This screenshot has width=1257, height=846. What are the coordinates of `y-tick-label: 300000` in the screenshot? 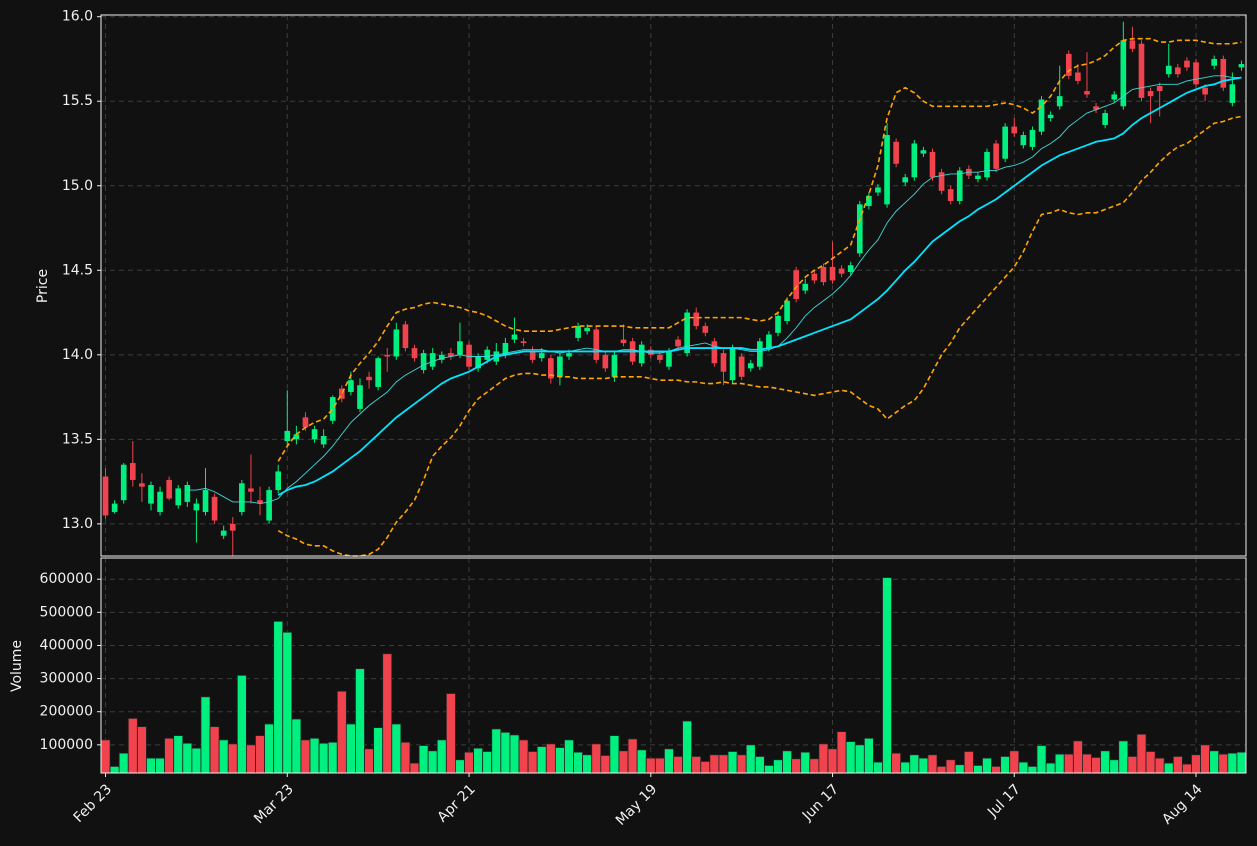 It's located at (66, 679).